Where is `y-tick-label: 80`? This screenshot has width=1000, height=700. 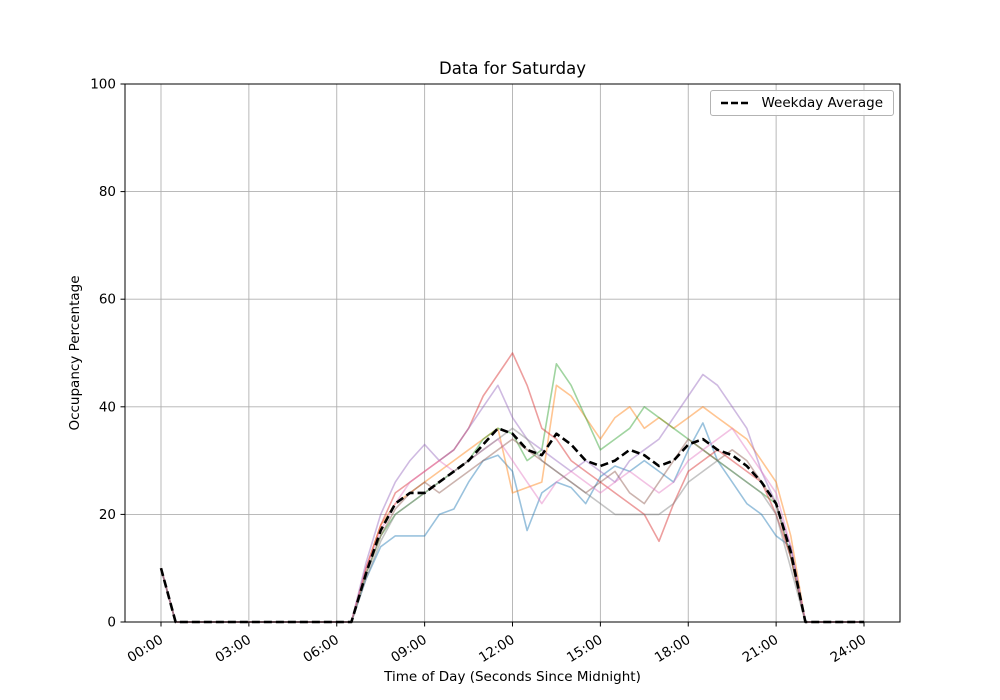
y-tick-label: 80 is located at coordinates (107, 192).